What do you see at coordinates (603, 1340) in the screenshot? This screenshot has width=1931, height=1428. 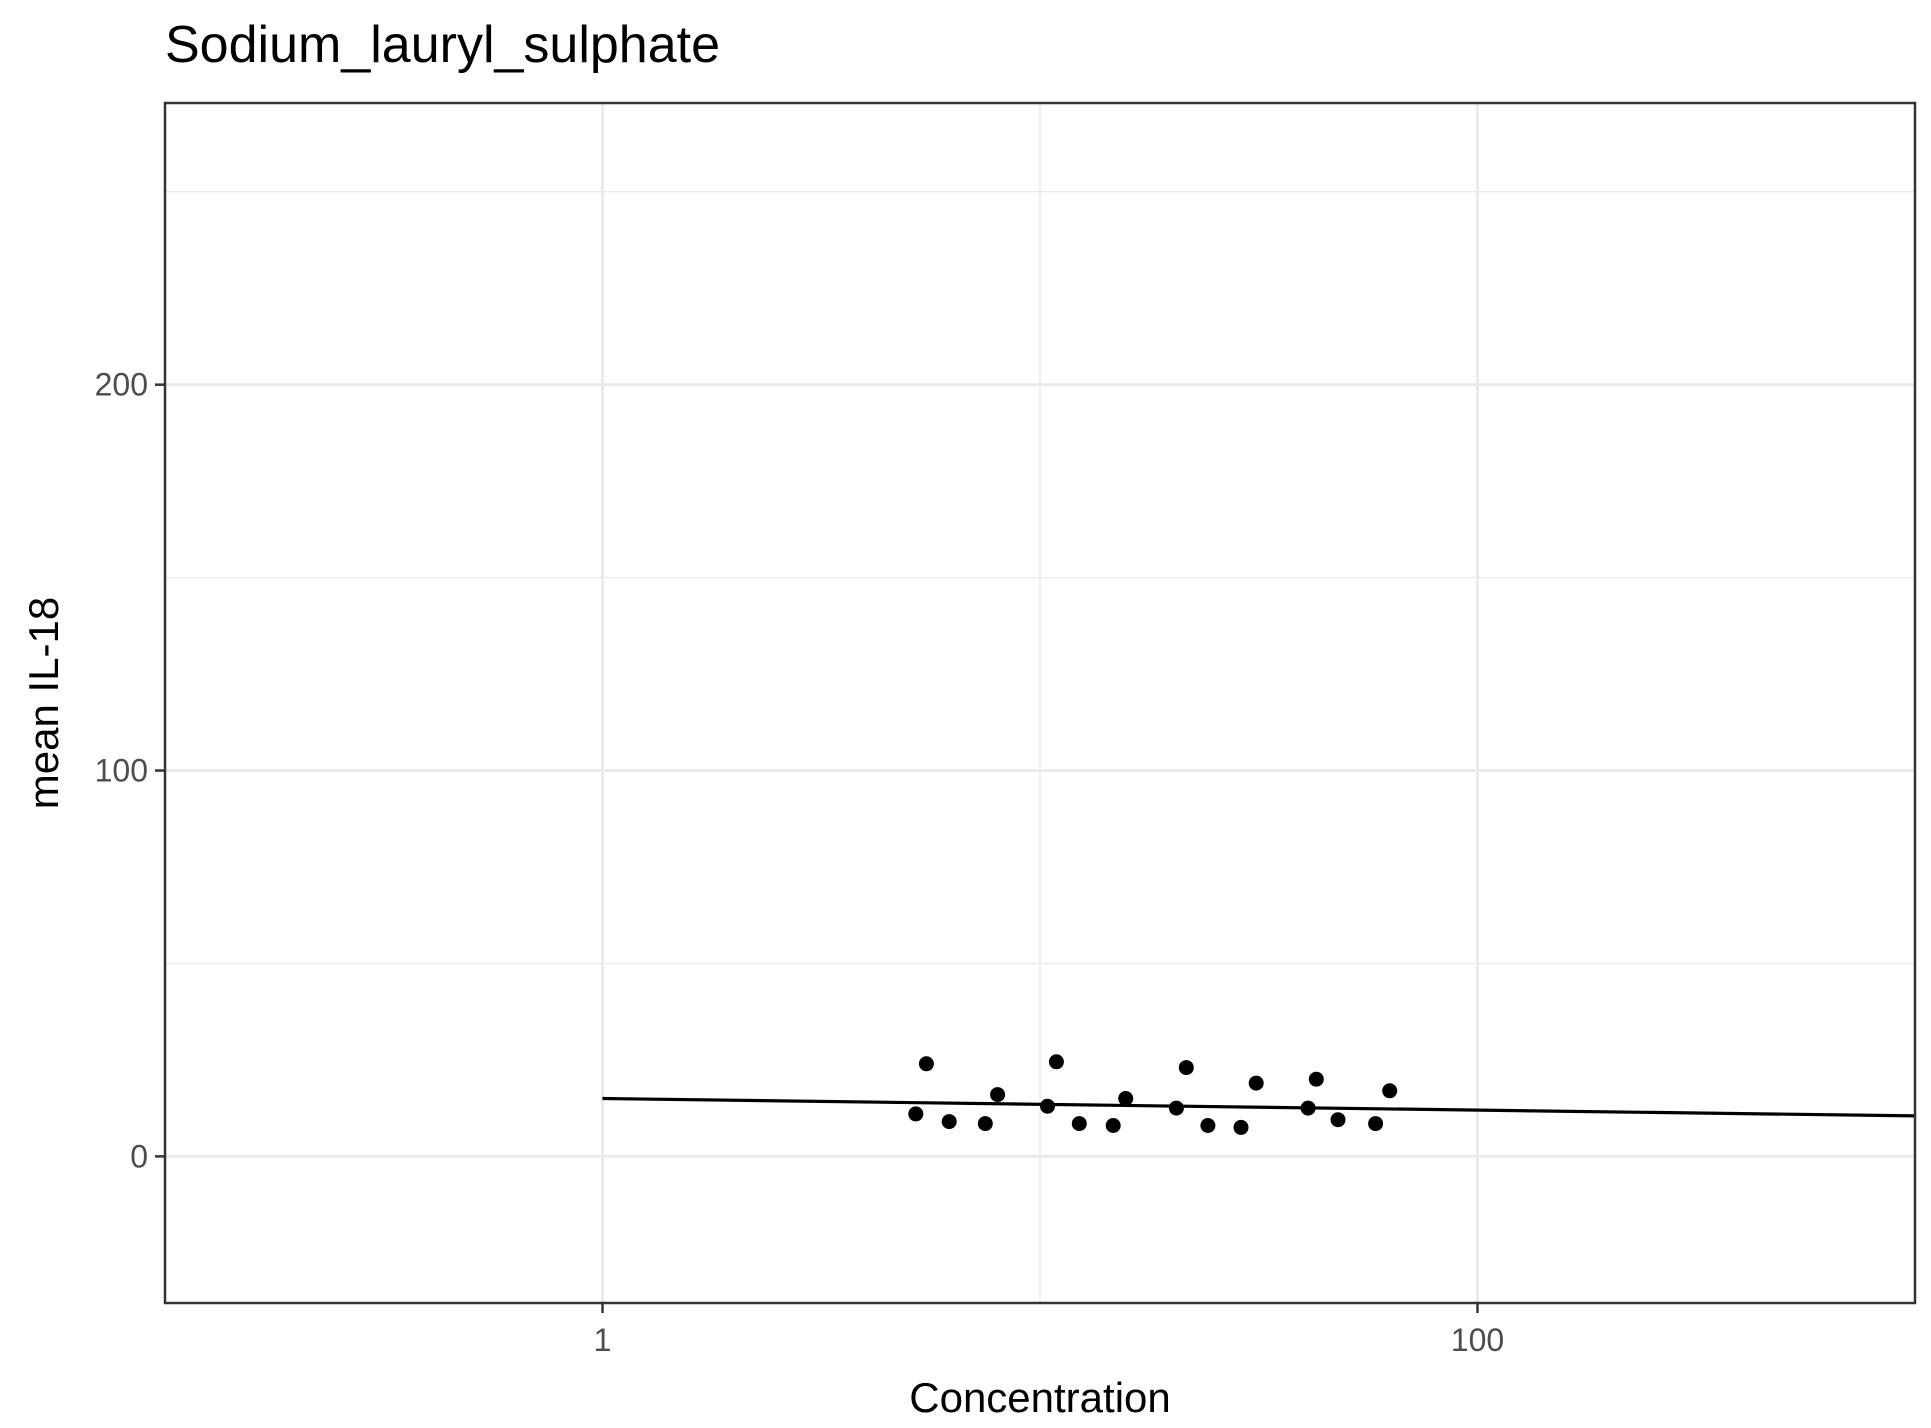 I see `x-tick-label: 1` at bounding box center [603, 1340].